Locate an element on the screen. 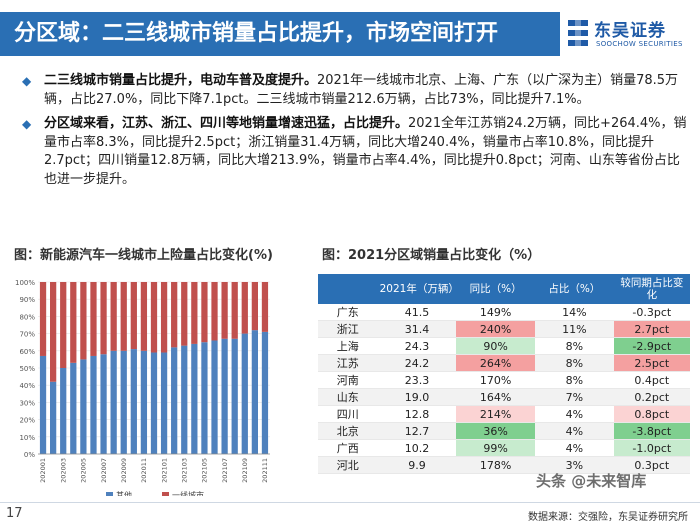  sales-cell: 31.4 is located at coordinates (417, 329).